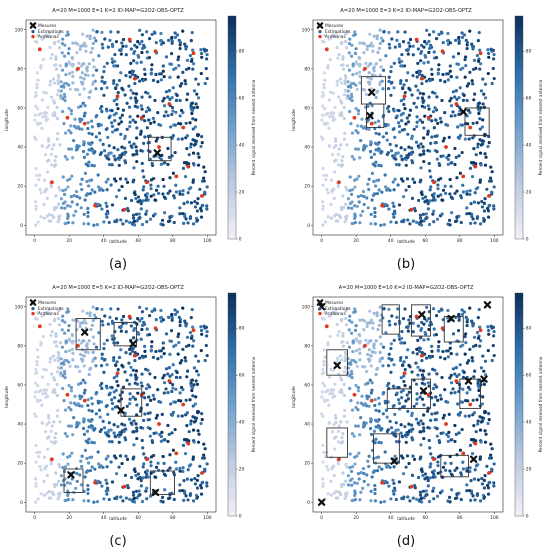 The width and height of the screenshot is (546, 550). Describe the element at coordinates (133, 344) in the screenshot. I see `estimate-marker` at that location.